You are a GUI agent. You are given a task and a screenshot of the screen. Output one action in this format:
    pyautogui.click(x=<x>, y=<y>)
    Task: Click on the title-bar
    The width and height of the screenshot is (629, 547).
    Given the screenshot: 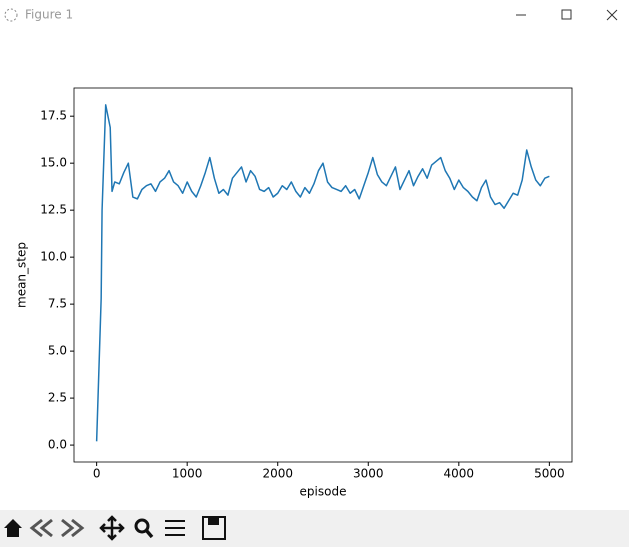 What is the action you would take?
    pyautogui.click(x=314, y=15)
    